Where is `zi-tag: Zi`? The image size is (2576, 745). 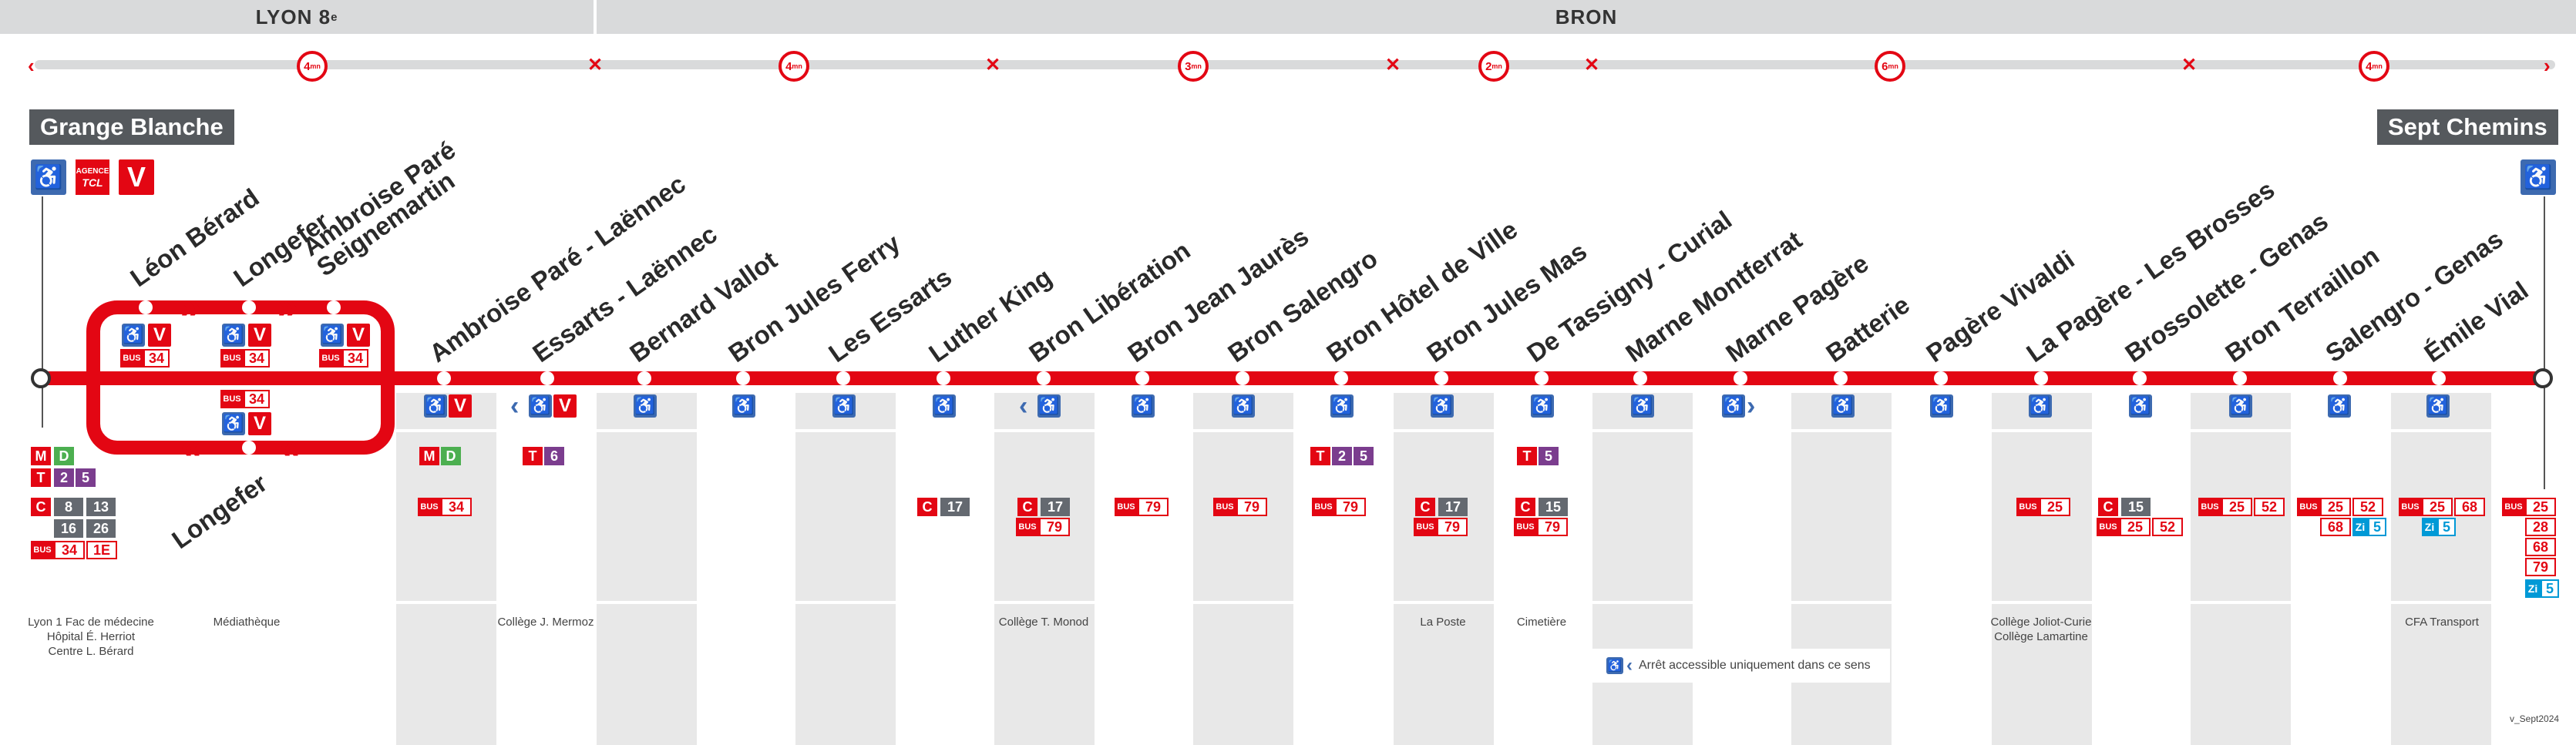
zi-tag: Zi is located at coordinates (2533, 588).